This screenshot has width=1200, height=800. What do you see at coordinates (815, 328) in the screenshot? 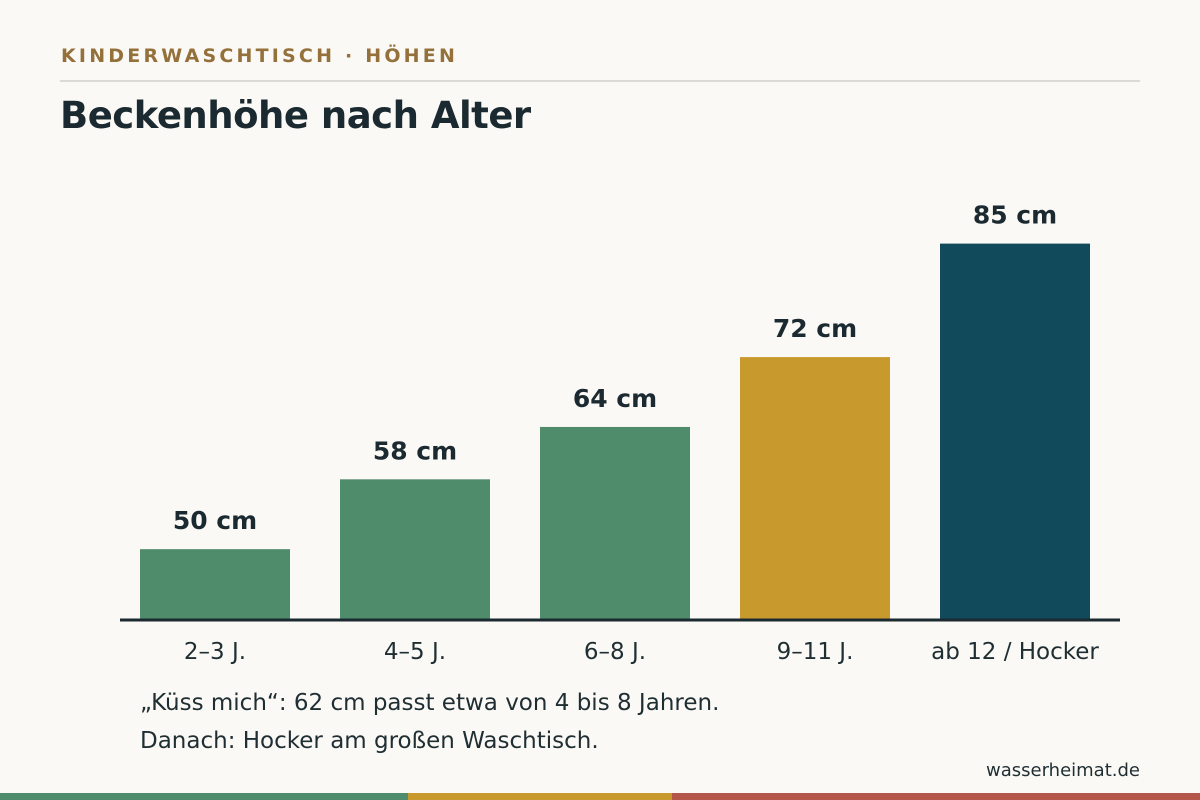
I see `bar-value-label-4: 72 cm` at bounding box center [815, 328].